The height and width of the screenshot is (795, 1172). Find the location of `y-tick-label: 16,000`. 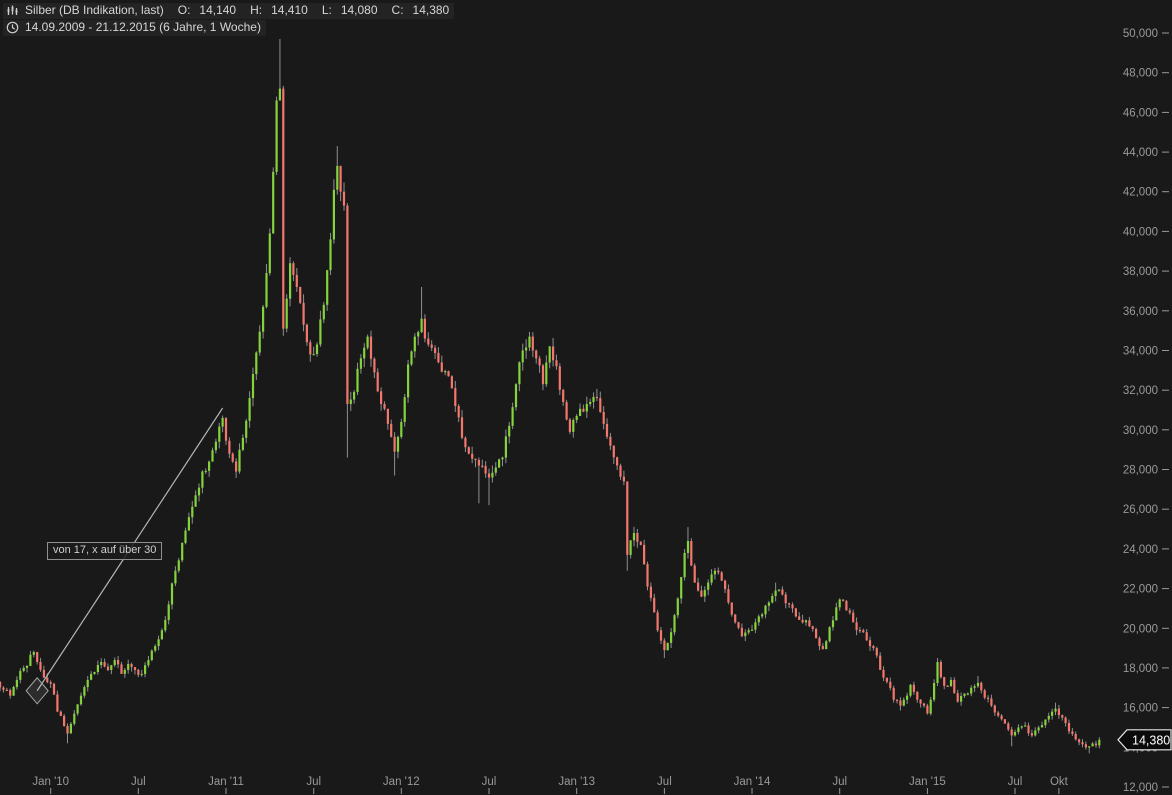

y-tick-label: 16,000 is located at coordinates (1140, 709).